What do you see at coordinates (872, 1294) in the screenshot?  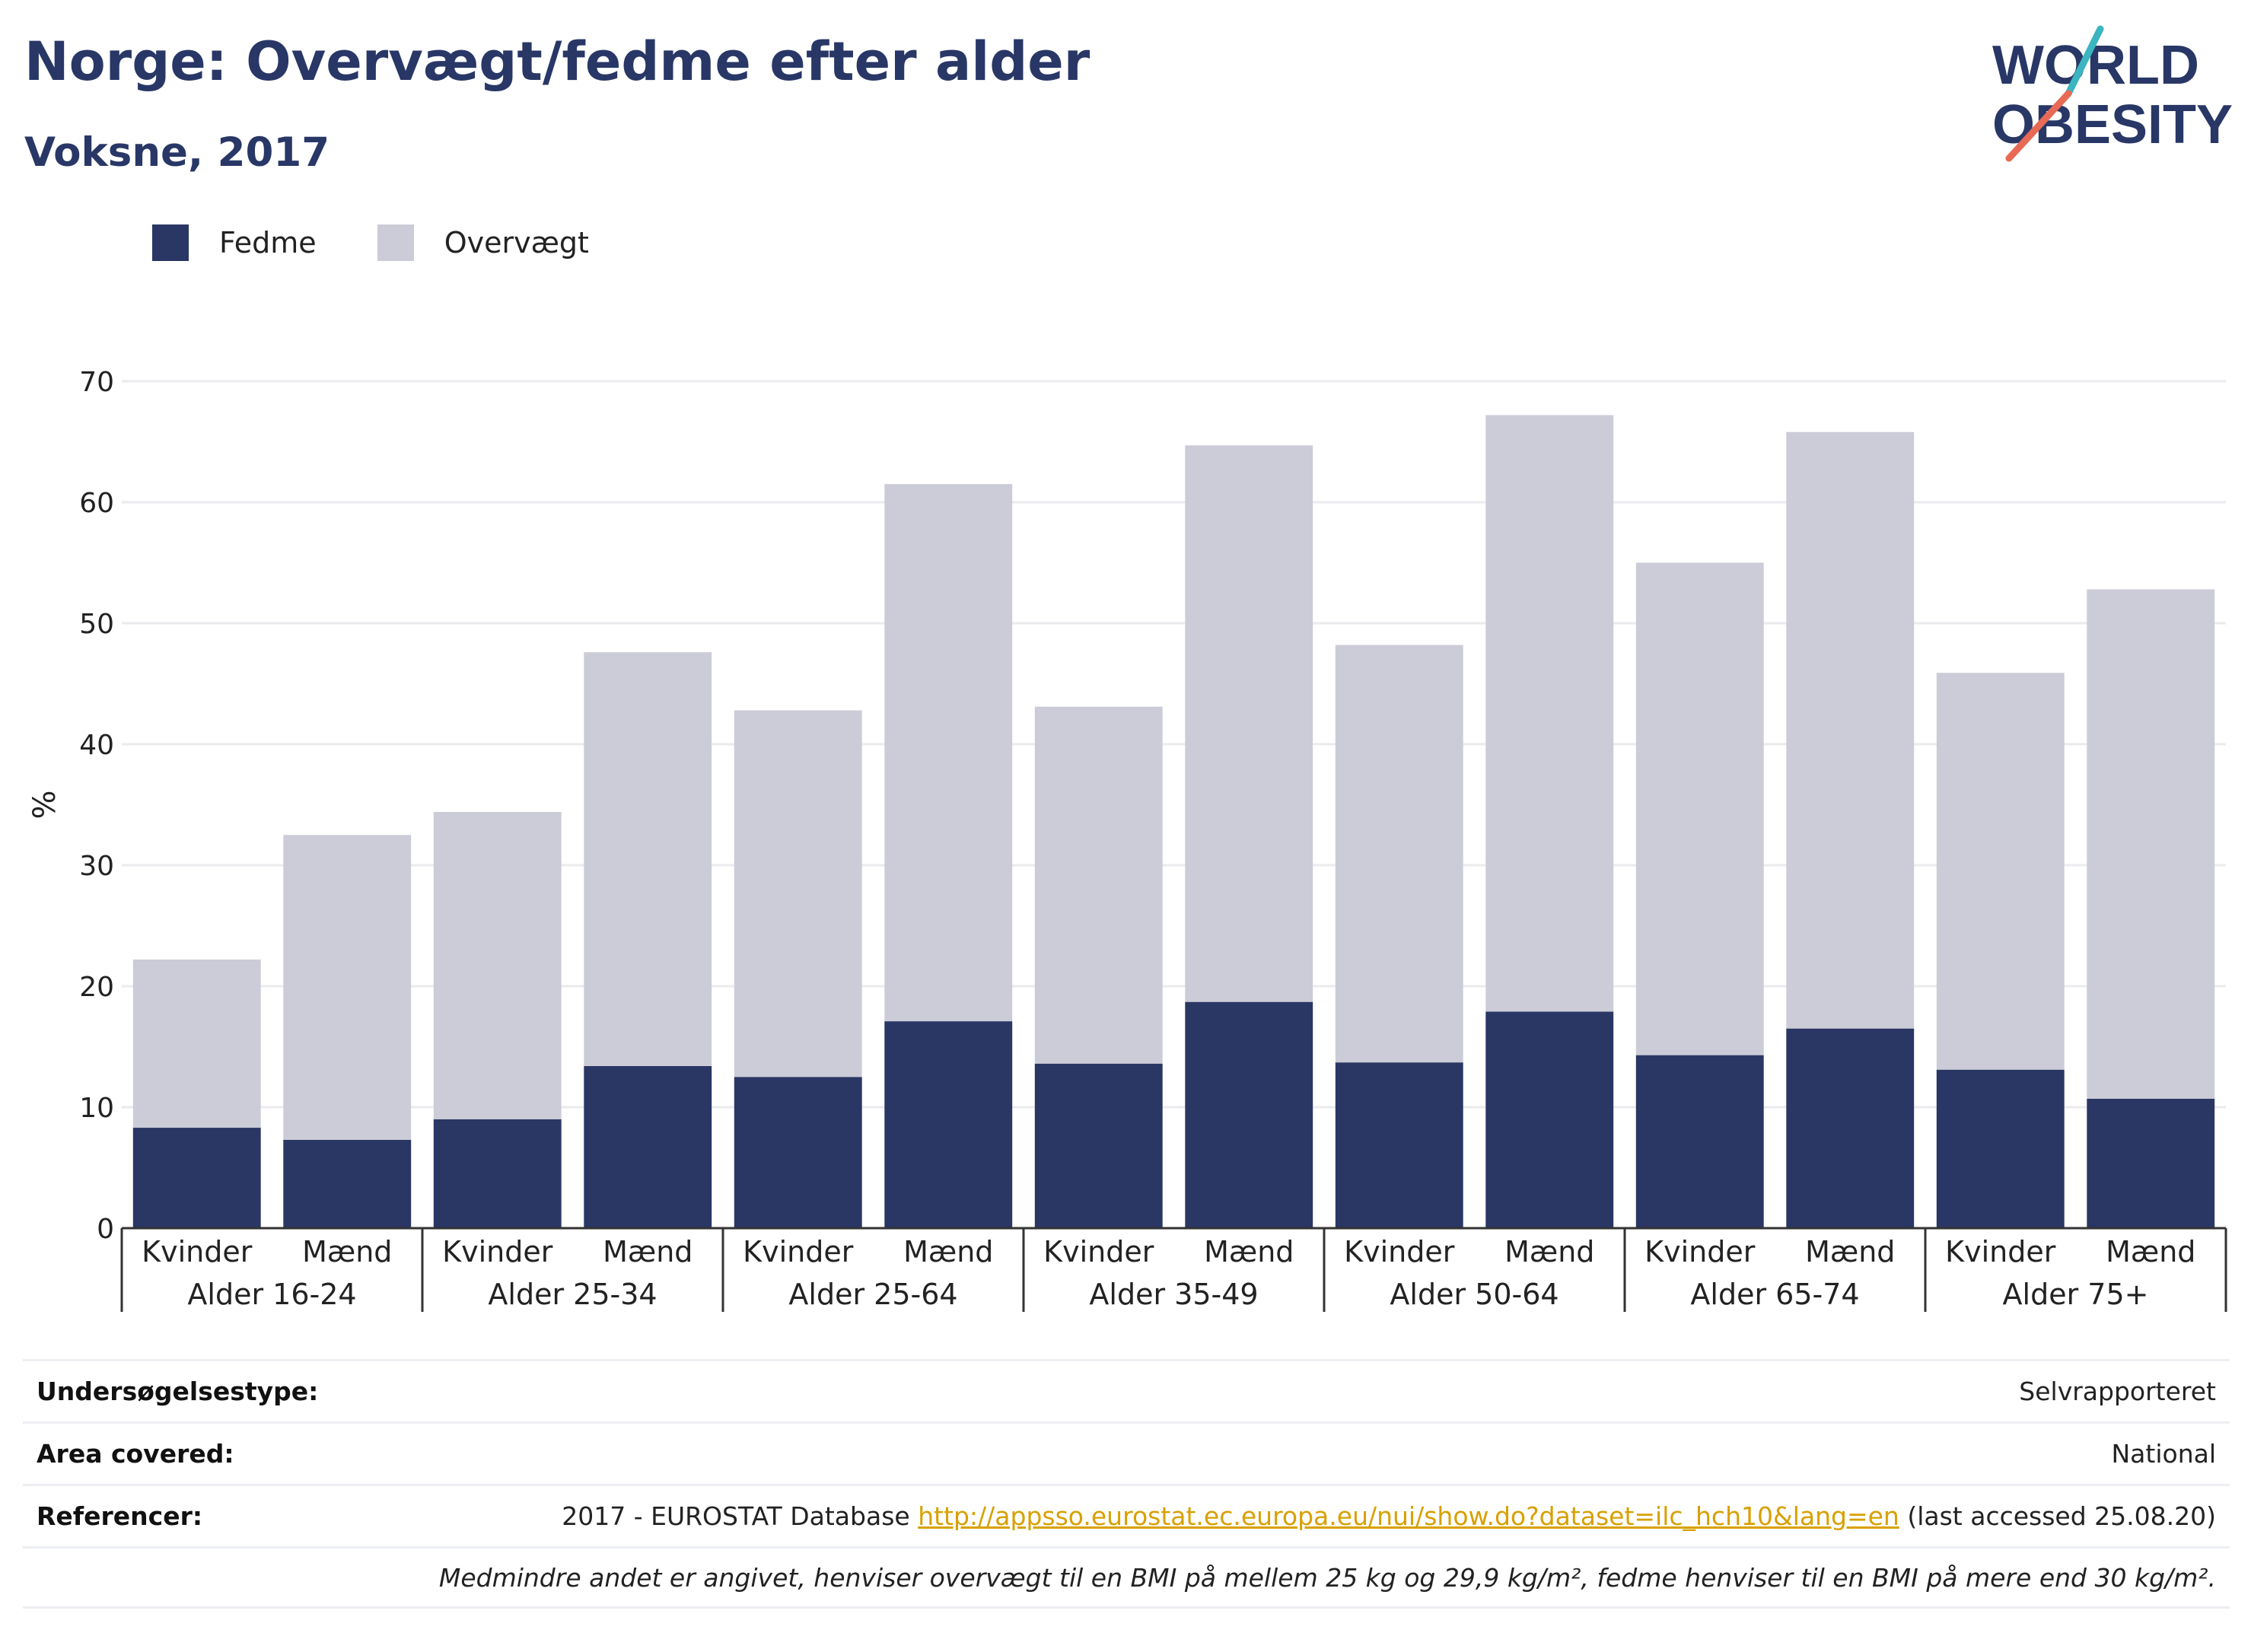 I see `group-label: Alder 25-64` at bounding box center [872, 1294].